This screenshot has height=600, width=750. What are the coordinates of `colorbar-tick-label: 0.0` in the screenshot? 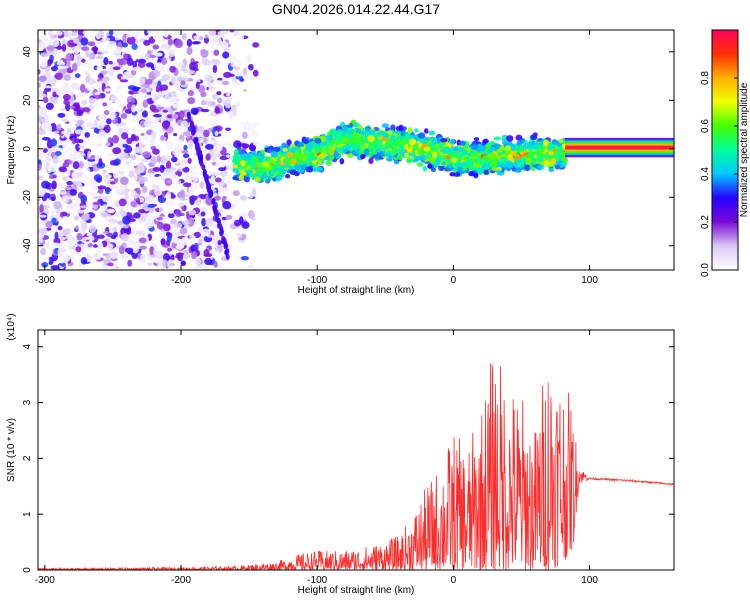 It's located at (705, 270).